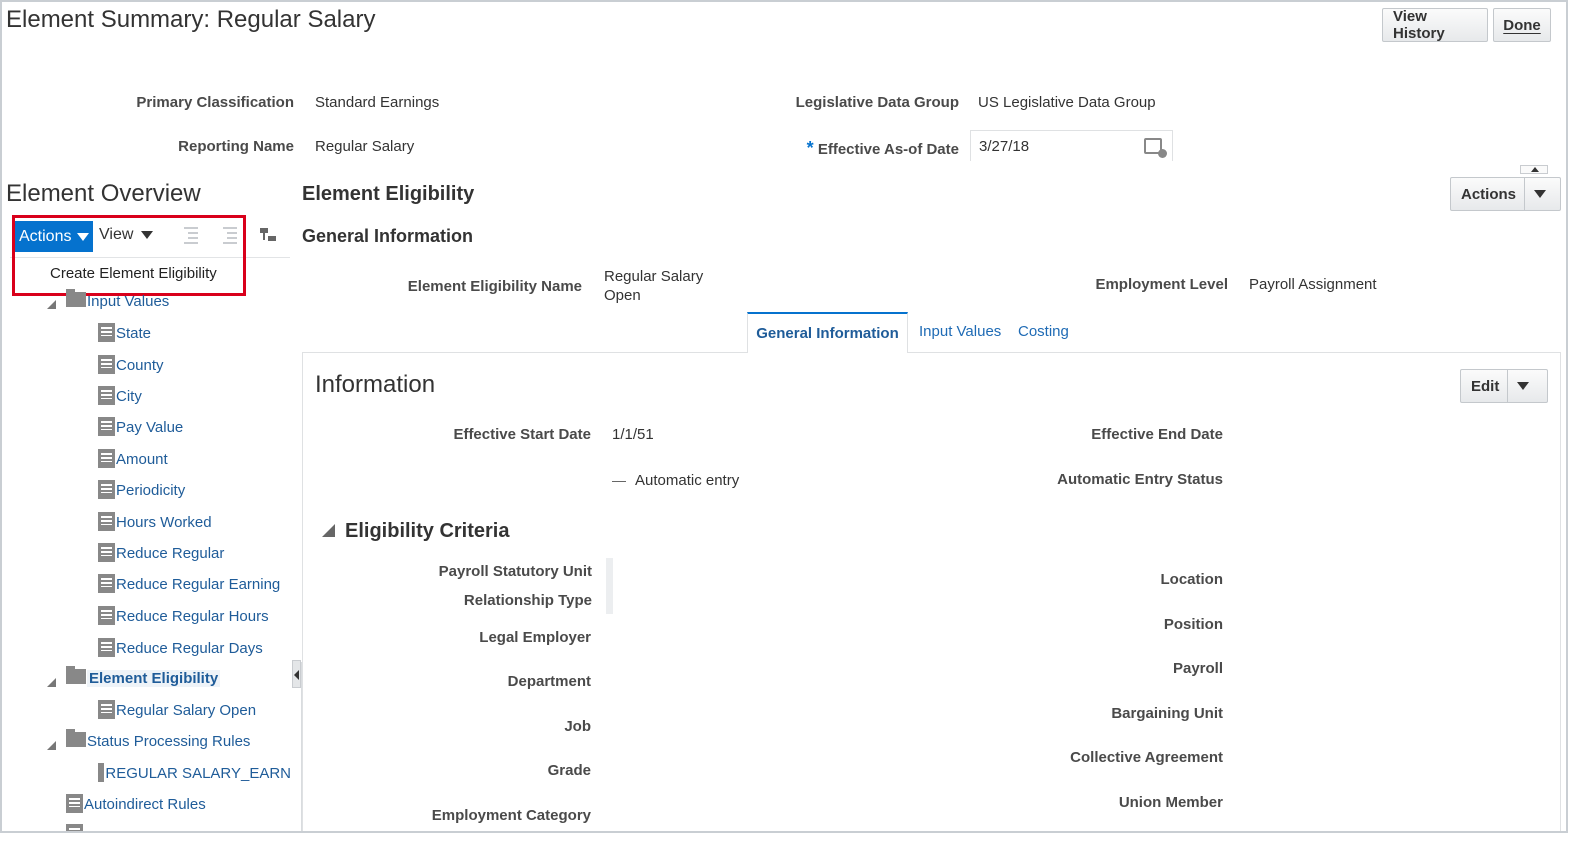 The height and width of the screenshot is (843, 1587). Describe the element at coordinates (609, 586) in the screenshot. I see `field-scroll-indicator` at that location.